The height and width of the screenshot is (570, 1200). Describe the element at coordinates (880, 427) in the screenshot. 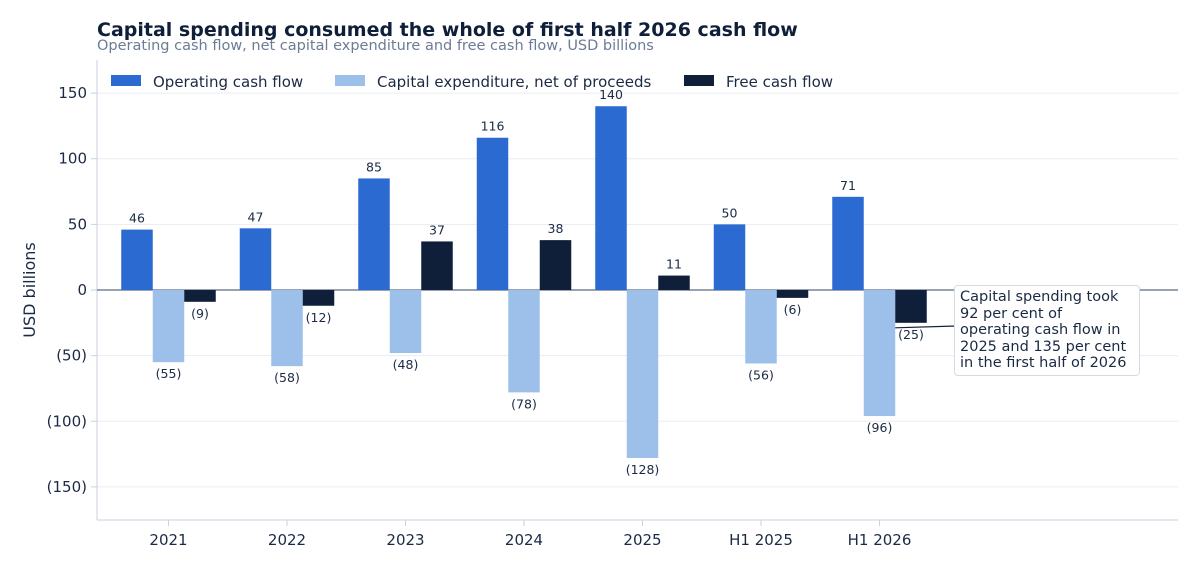

I see `data-label: (96)` at that location.